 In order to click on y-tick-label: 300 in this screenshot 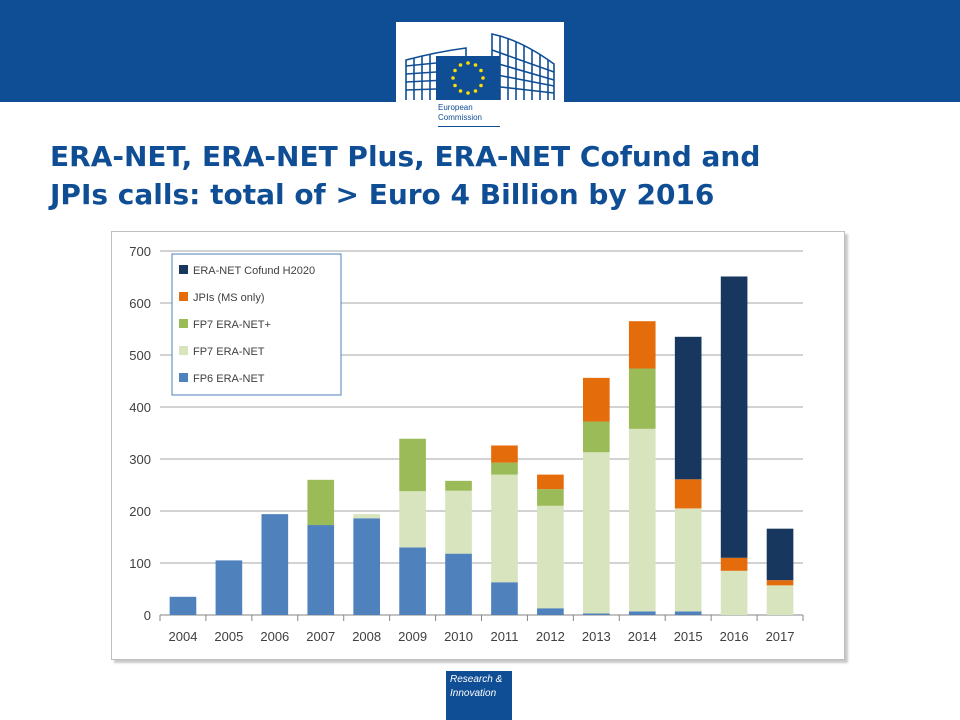, I will do `click(140, 459)`.